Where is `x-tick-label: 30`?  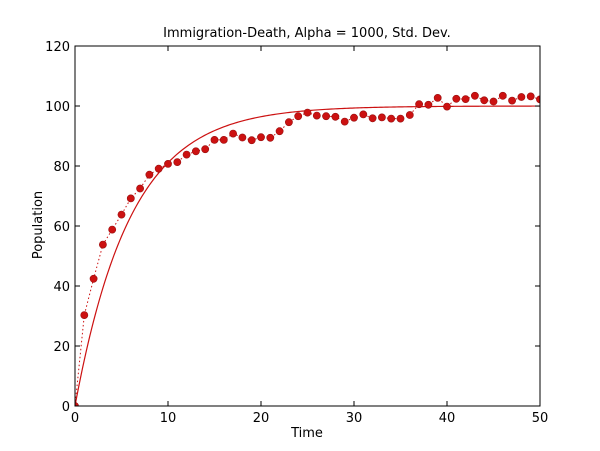
x-tick-label: 30 is located at coordinates (354, 418).